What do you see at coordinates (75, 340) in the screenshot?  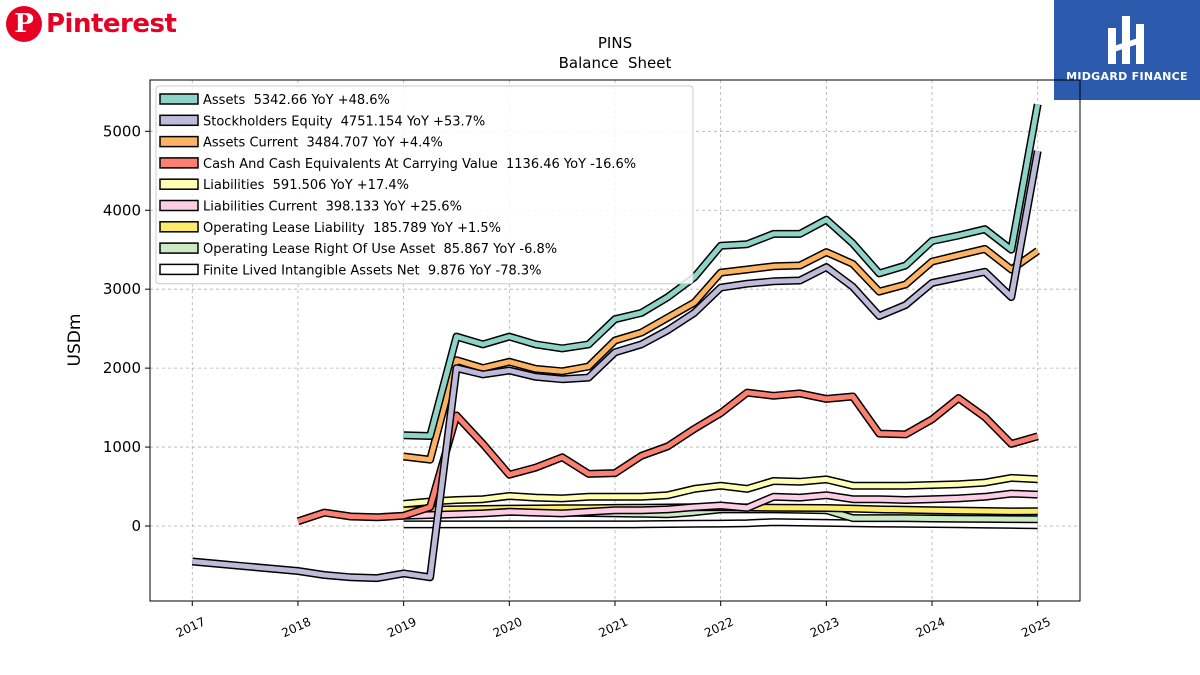 I see `y-axis-label: USDm` at bounding box center [75, 340].